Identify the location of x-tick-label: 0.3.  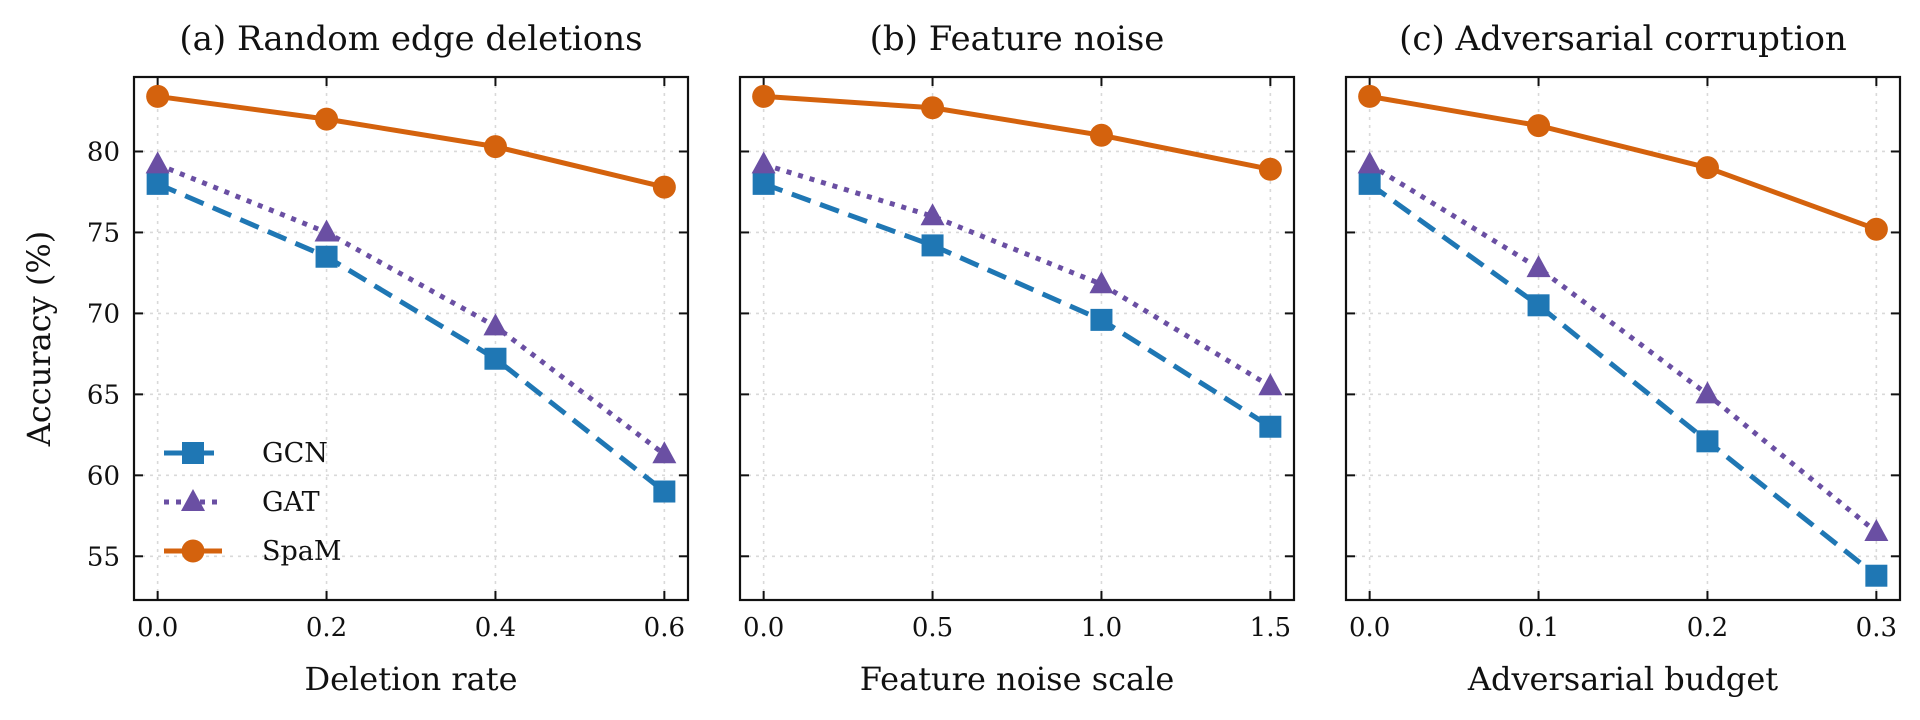
(1876, 628).